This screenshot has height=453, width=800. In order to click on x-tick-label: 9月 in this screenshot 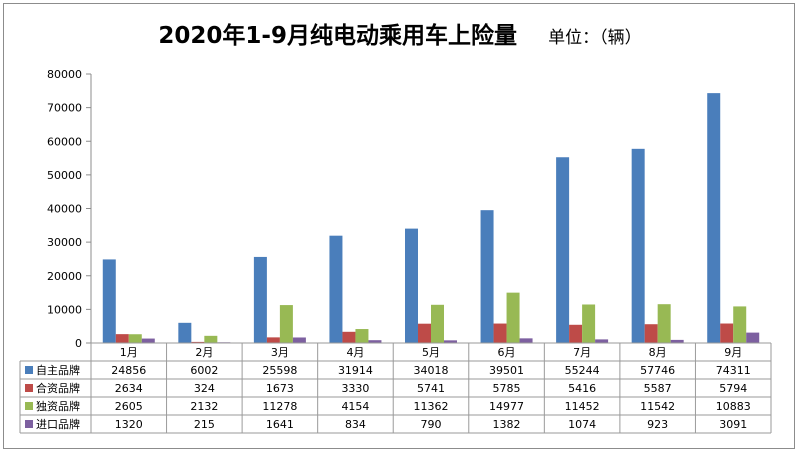, I will do `click(733, 352)`.